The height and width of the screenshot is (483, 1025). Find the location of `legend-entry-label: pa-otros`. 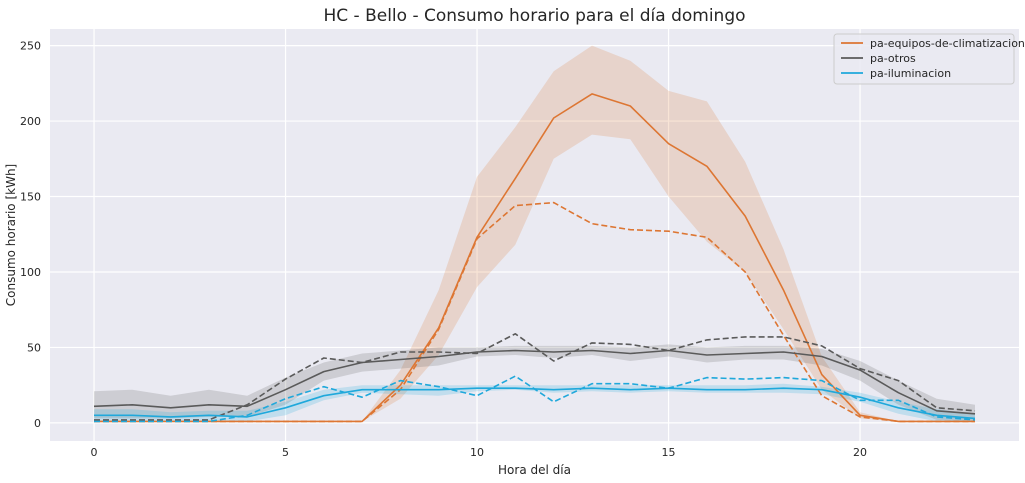

legend-entry-label: pa-otros is located at coordinates (893, 58).